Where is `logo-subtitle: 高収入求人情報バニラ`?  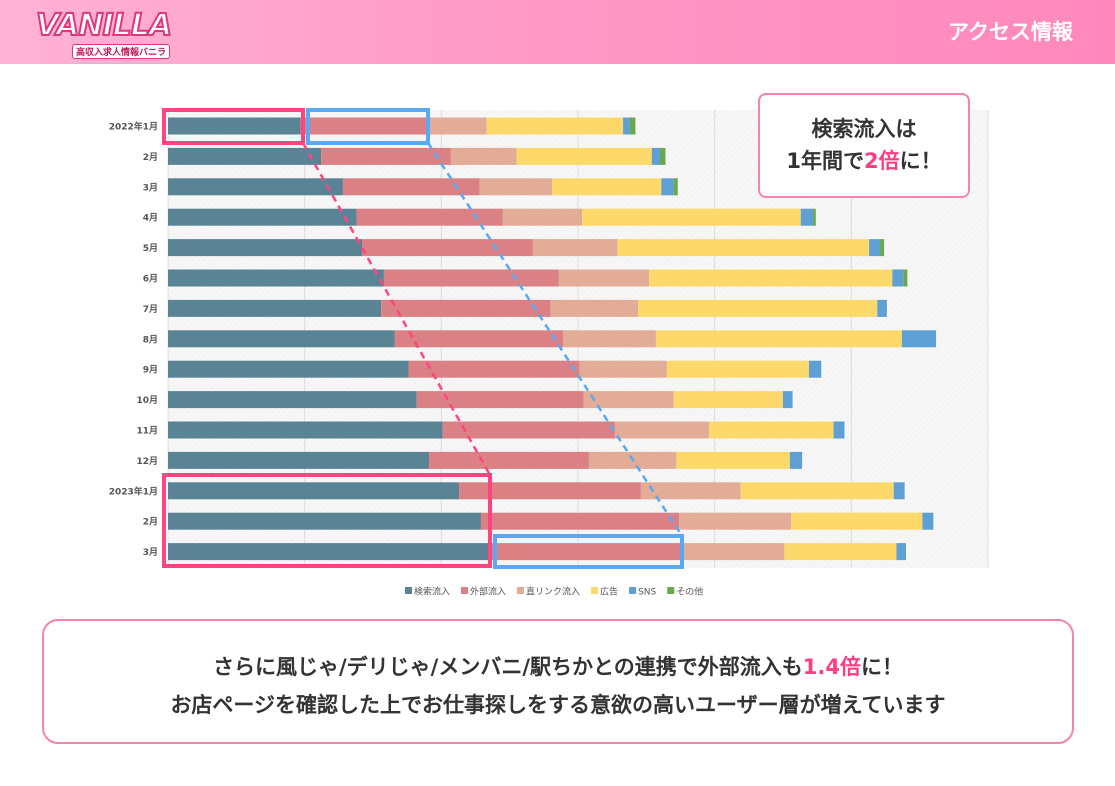
logo-subtitle: 高収入求人情報バニラ is located at coordinates (121, 51).